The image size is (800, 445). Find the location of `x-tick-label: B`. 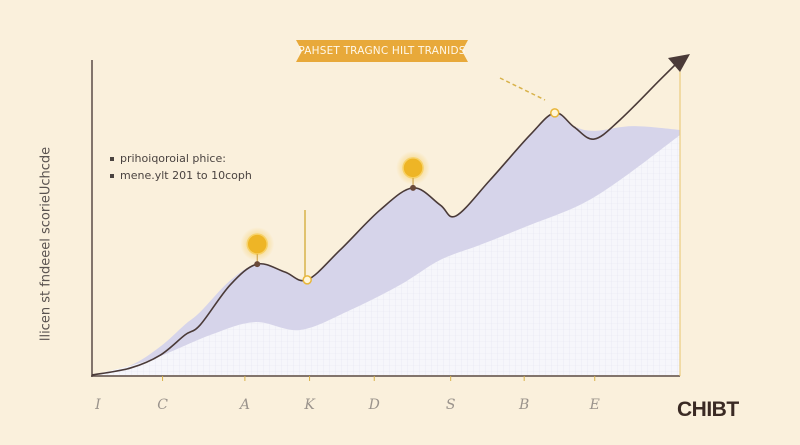

x-tick-label: B is located at coordinates (524, 405).